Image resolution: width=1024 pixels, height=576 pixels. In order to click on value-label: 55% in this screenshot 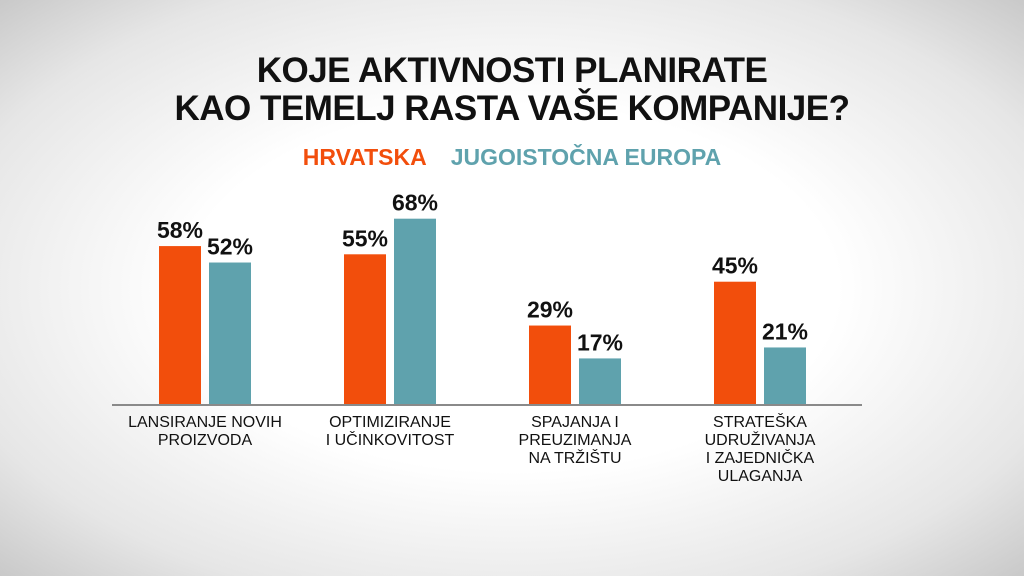, I will do `click(365, 238)`.